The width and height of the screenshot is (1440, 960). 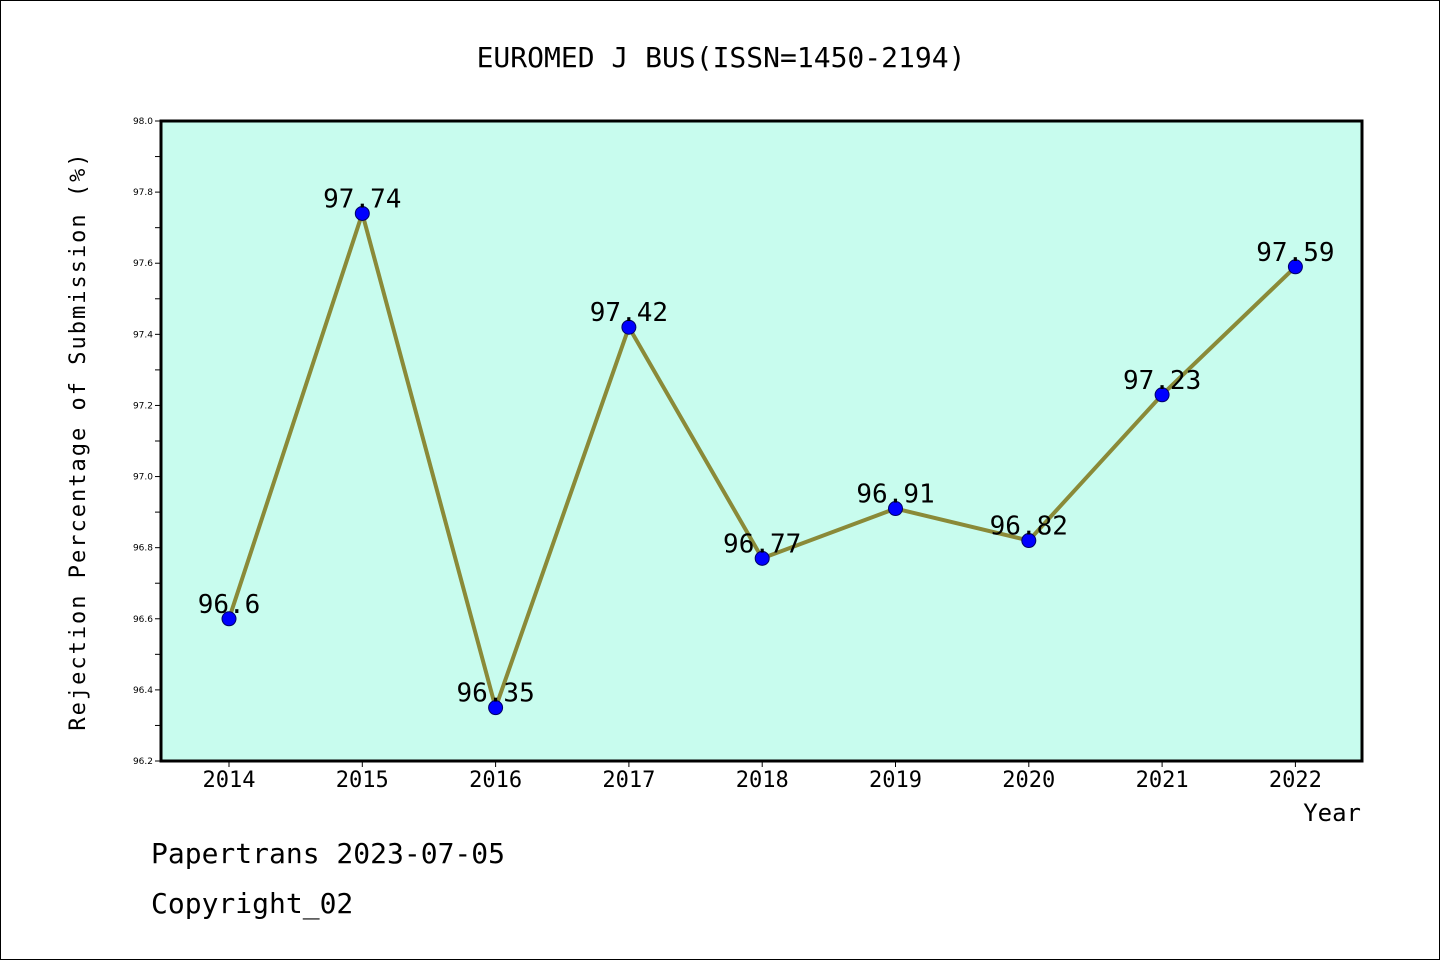 What do you see at coordinates (143, 620) in the screenshot?
I see `y-tick-label: 96.6` at bounding box center [143, 620].